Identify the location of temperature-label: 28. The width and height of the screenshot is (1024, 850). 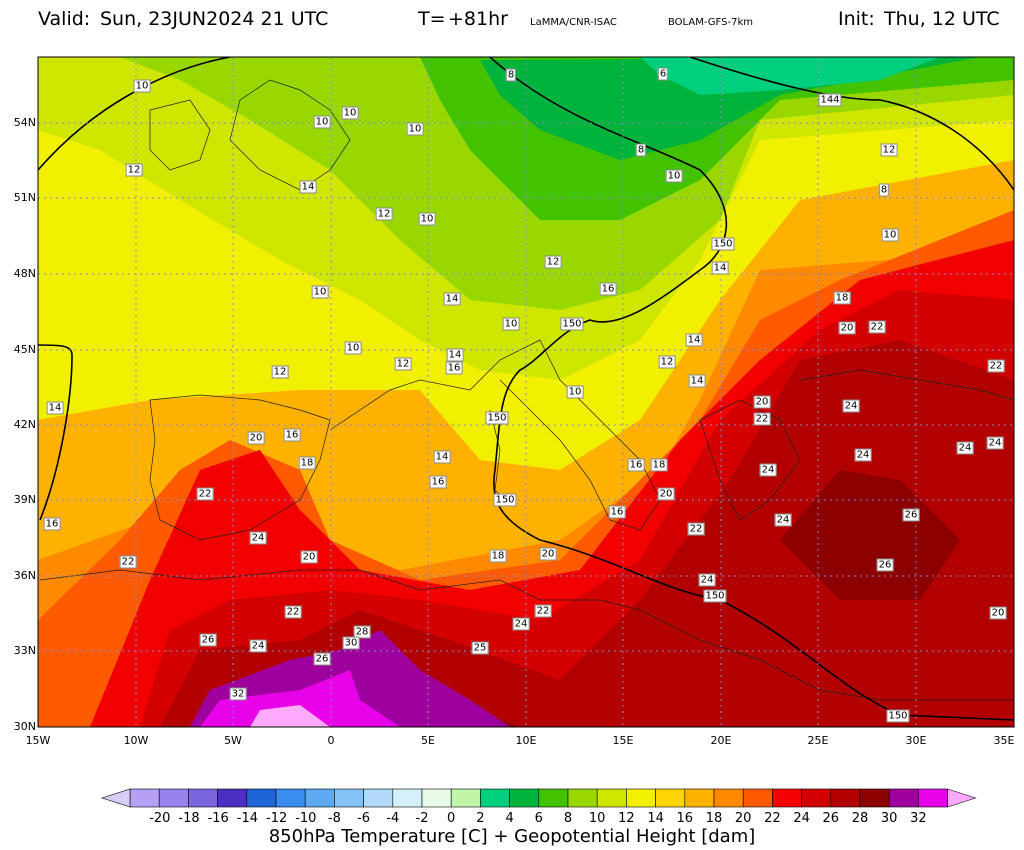
(362, 632).